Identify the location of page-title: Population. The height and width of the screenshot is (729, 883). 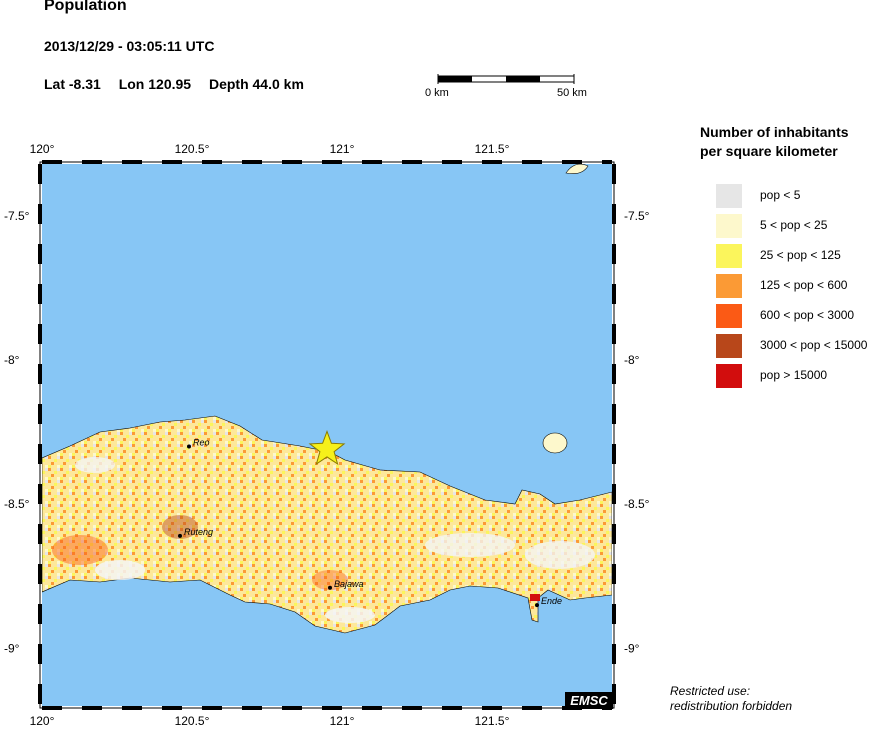
(85, 7).